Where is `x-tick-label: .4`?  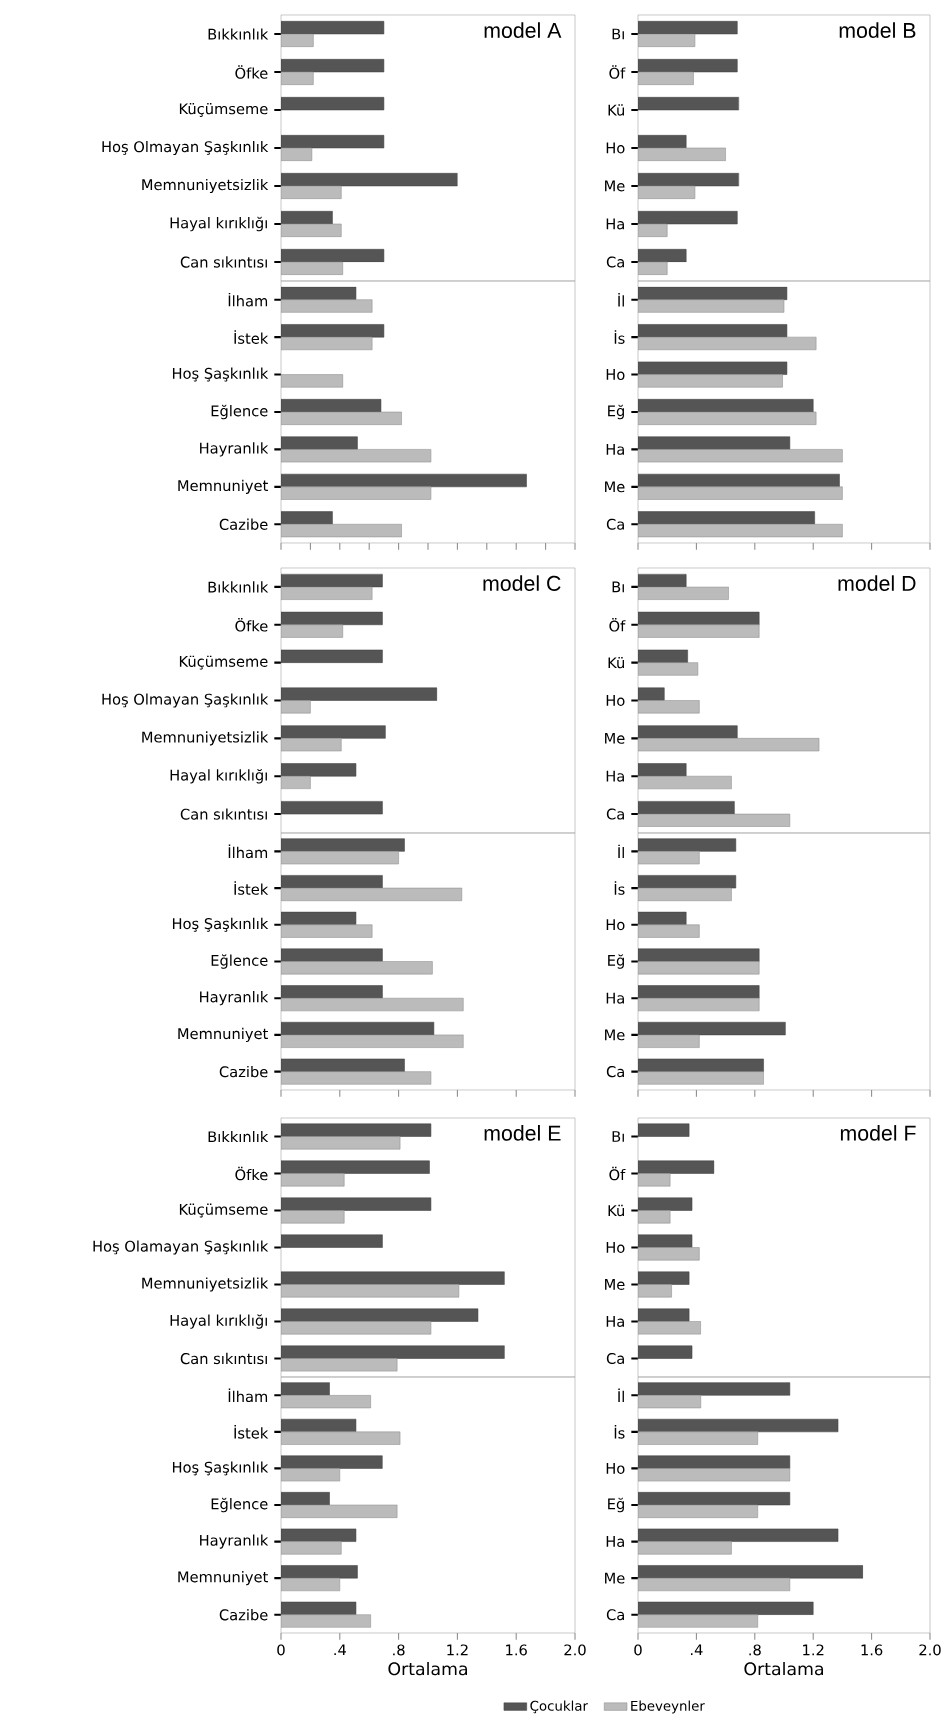 x-tick-label: .4 is located at coordinates (340, 1650).